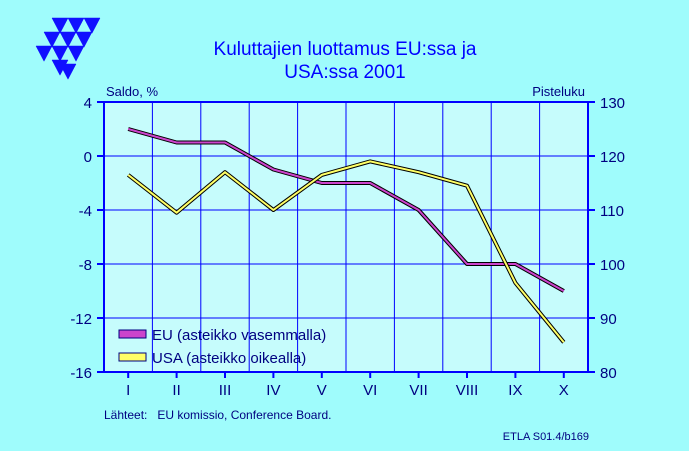 The height and width of the screenshot is (451, 689). What do you see at coordinates (132, 357) in the screenshot?
I see `legend-swatch-usa` at bounding box center [132, 357].